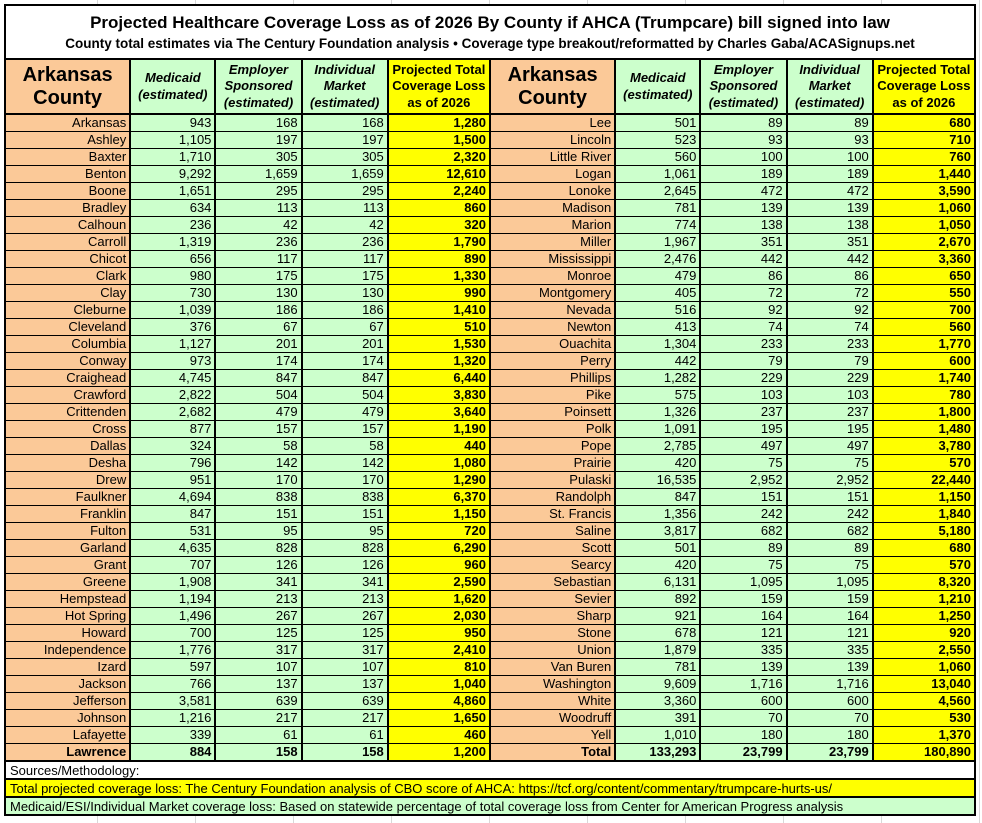  What do you see at coordinates (258, 140) in the screenshot?
I see `employer-cell: 197` at bounding box center [258, 140].